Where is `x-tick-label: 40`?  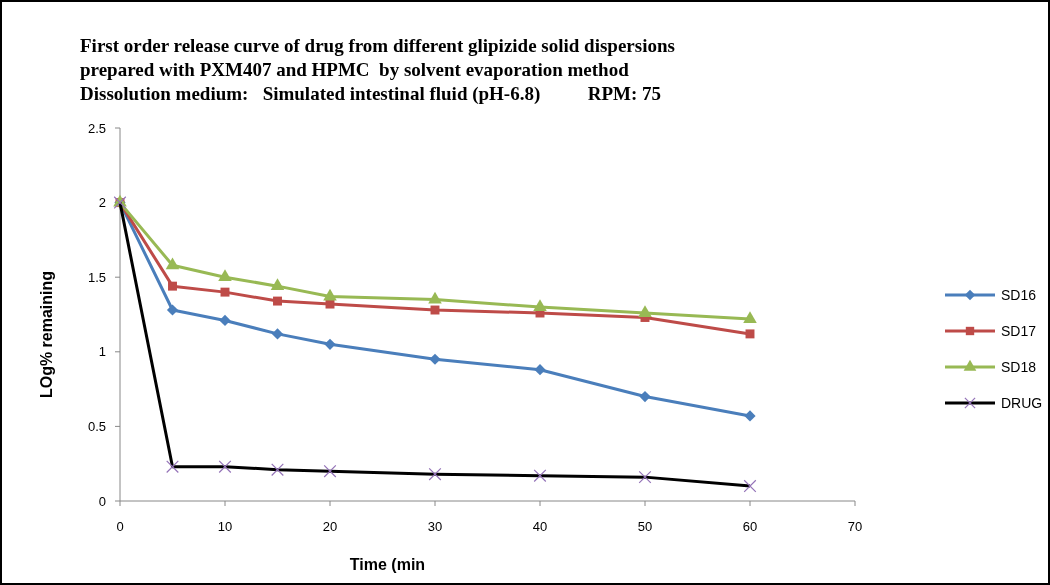
x-tick-label: 40 is located at coordinates (540, 526).